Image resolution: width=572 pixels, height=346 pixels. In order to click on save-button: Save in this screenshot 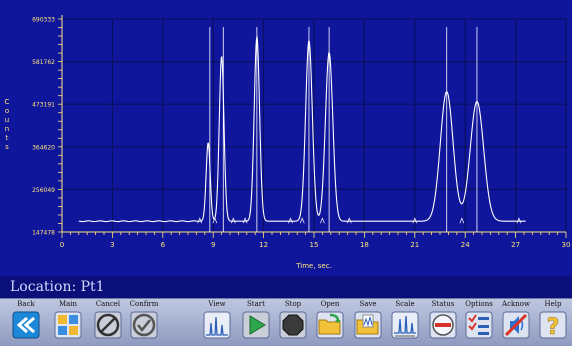, I will do `click(368, 322)`.